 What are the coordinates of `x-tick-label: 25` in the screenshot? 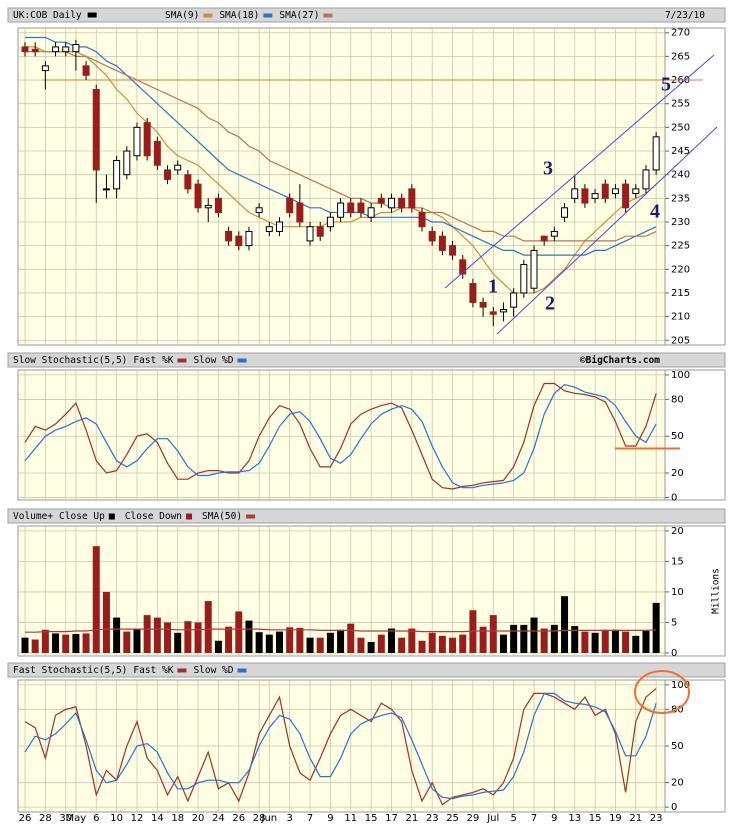 It's located at (452, 818).